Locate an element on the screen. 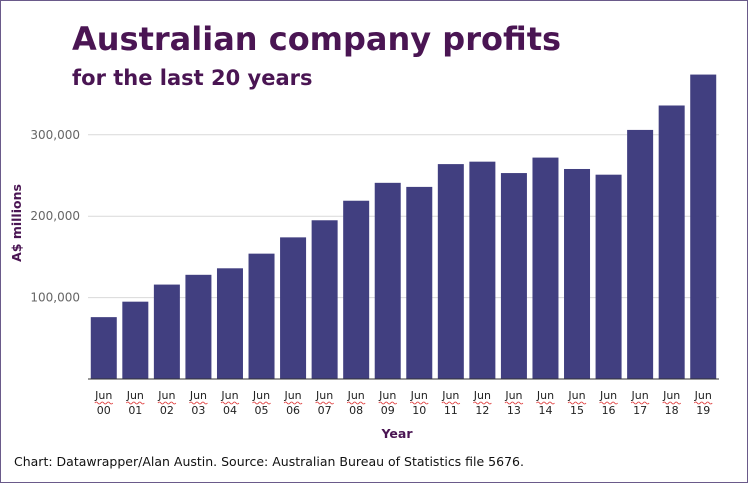 Image resolution: width=748 pixels, height=483 pixels. y-tick-label: 300,000 is located at coordinates (55, 135).